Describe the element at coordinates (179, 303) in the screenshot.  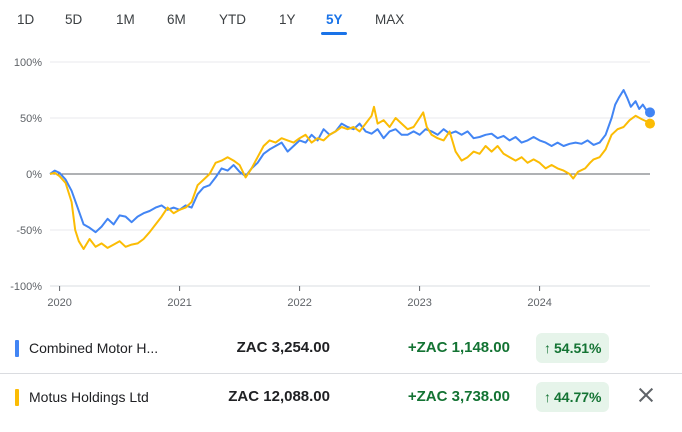
I see `x-tick-label: 2021` at that location.